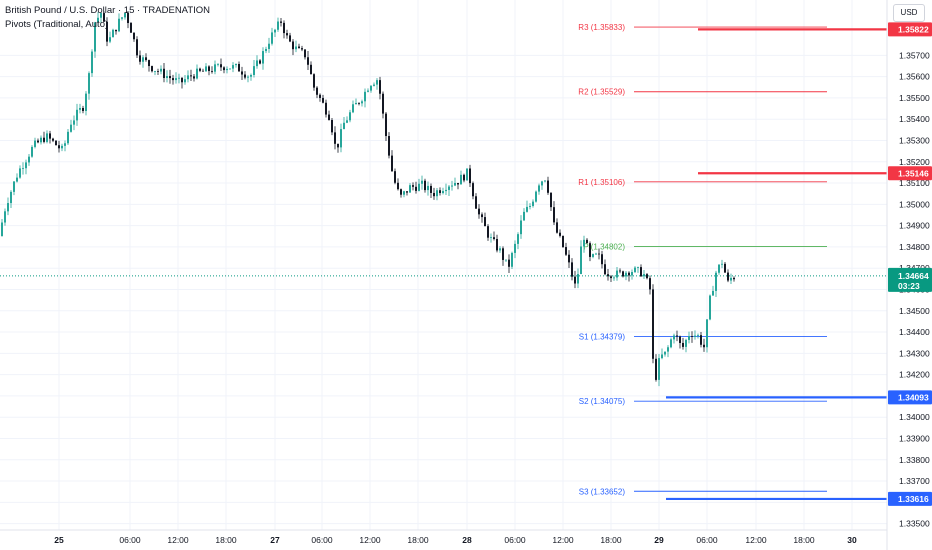 This screenshot has height=550, width=932. I want to click on price-tag, so click(910, 173).